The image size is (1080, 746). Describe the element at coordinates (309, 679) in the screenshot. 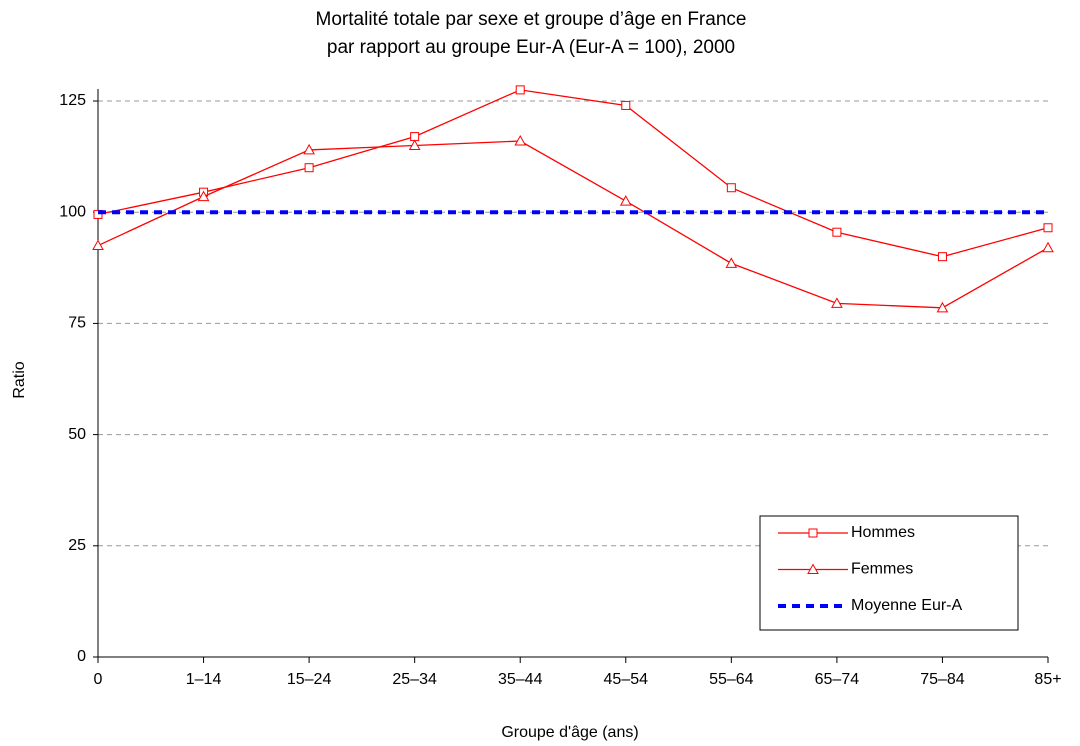

I see `x-tick-label: 15–24` at that location.